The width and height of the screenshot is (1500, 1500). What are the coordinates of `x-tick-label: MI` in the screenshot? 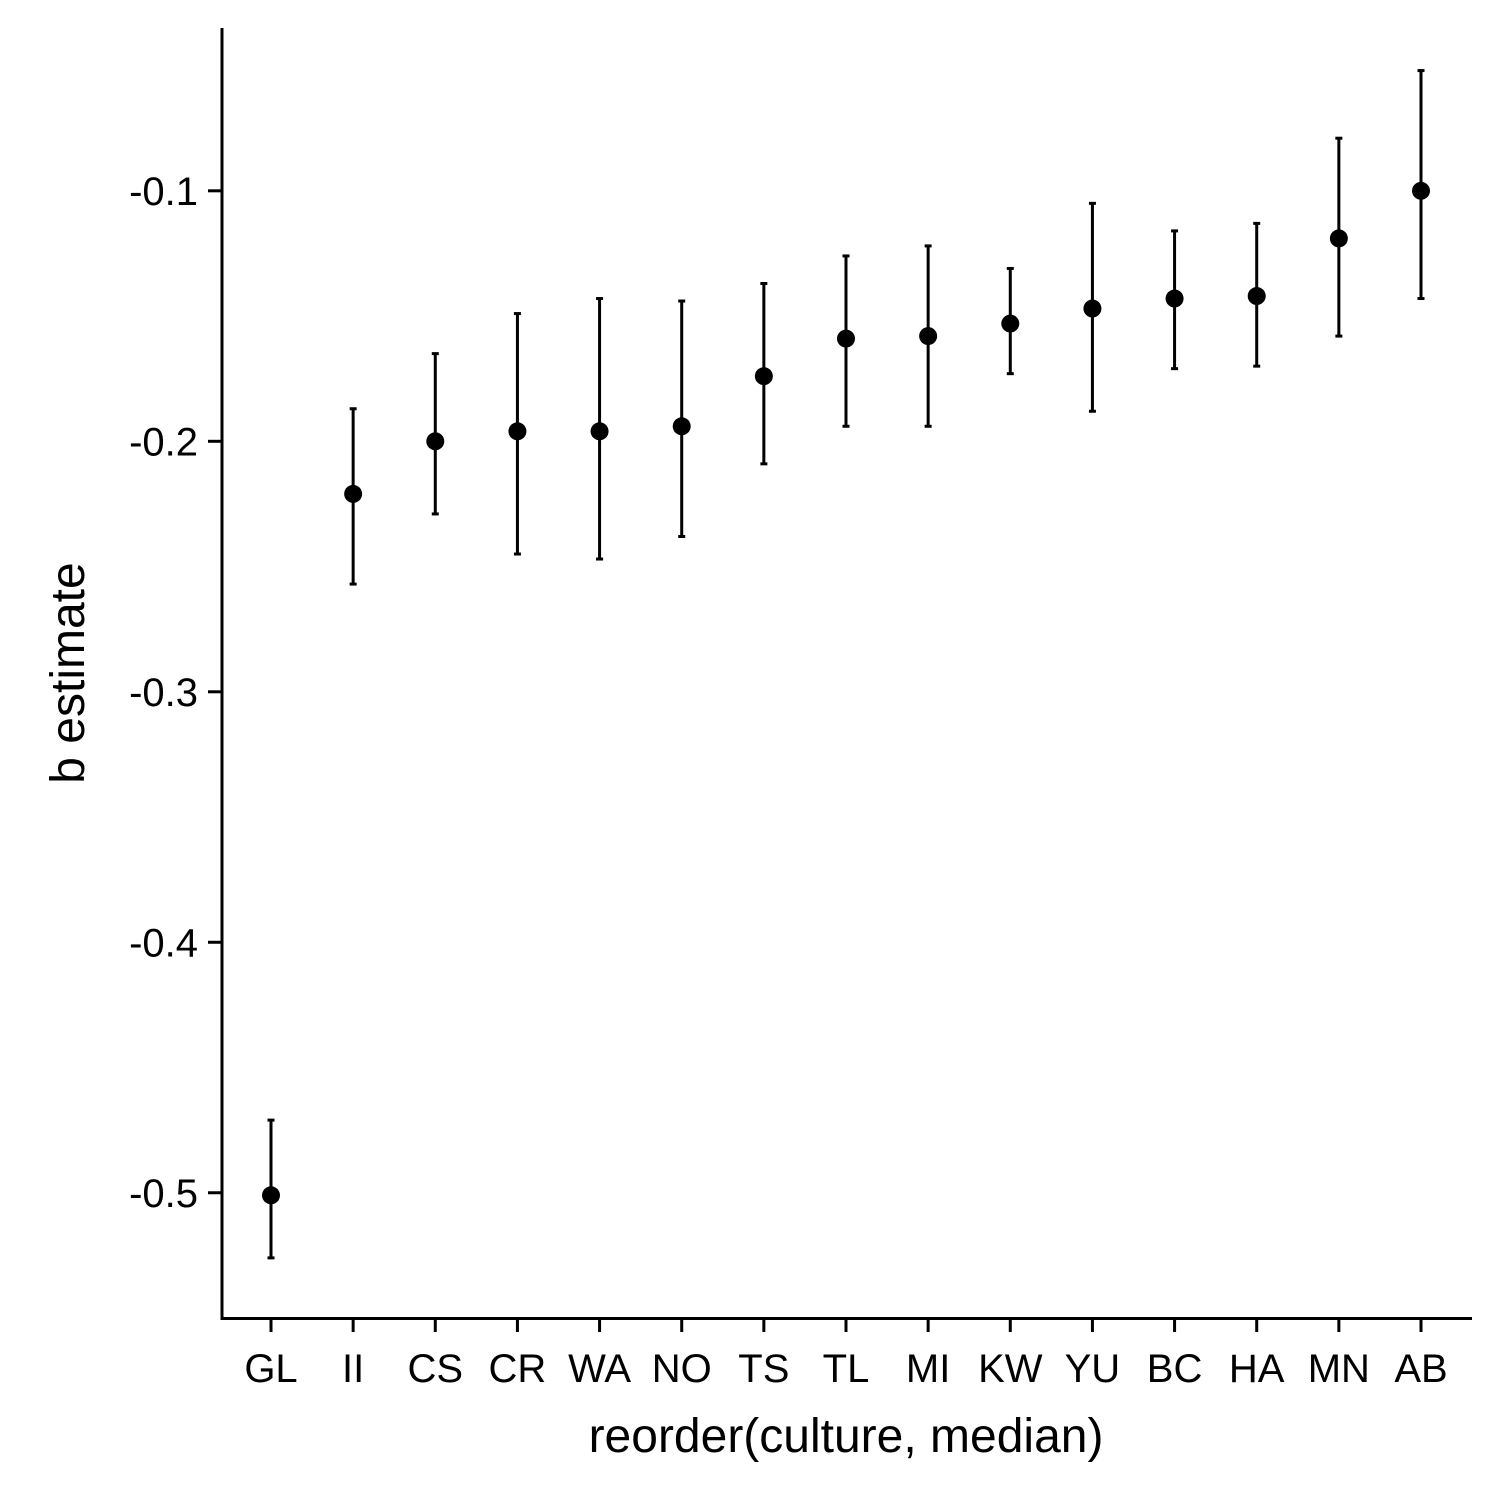 It's located at (928, 1369).